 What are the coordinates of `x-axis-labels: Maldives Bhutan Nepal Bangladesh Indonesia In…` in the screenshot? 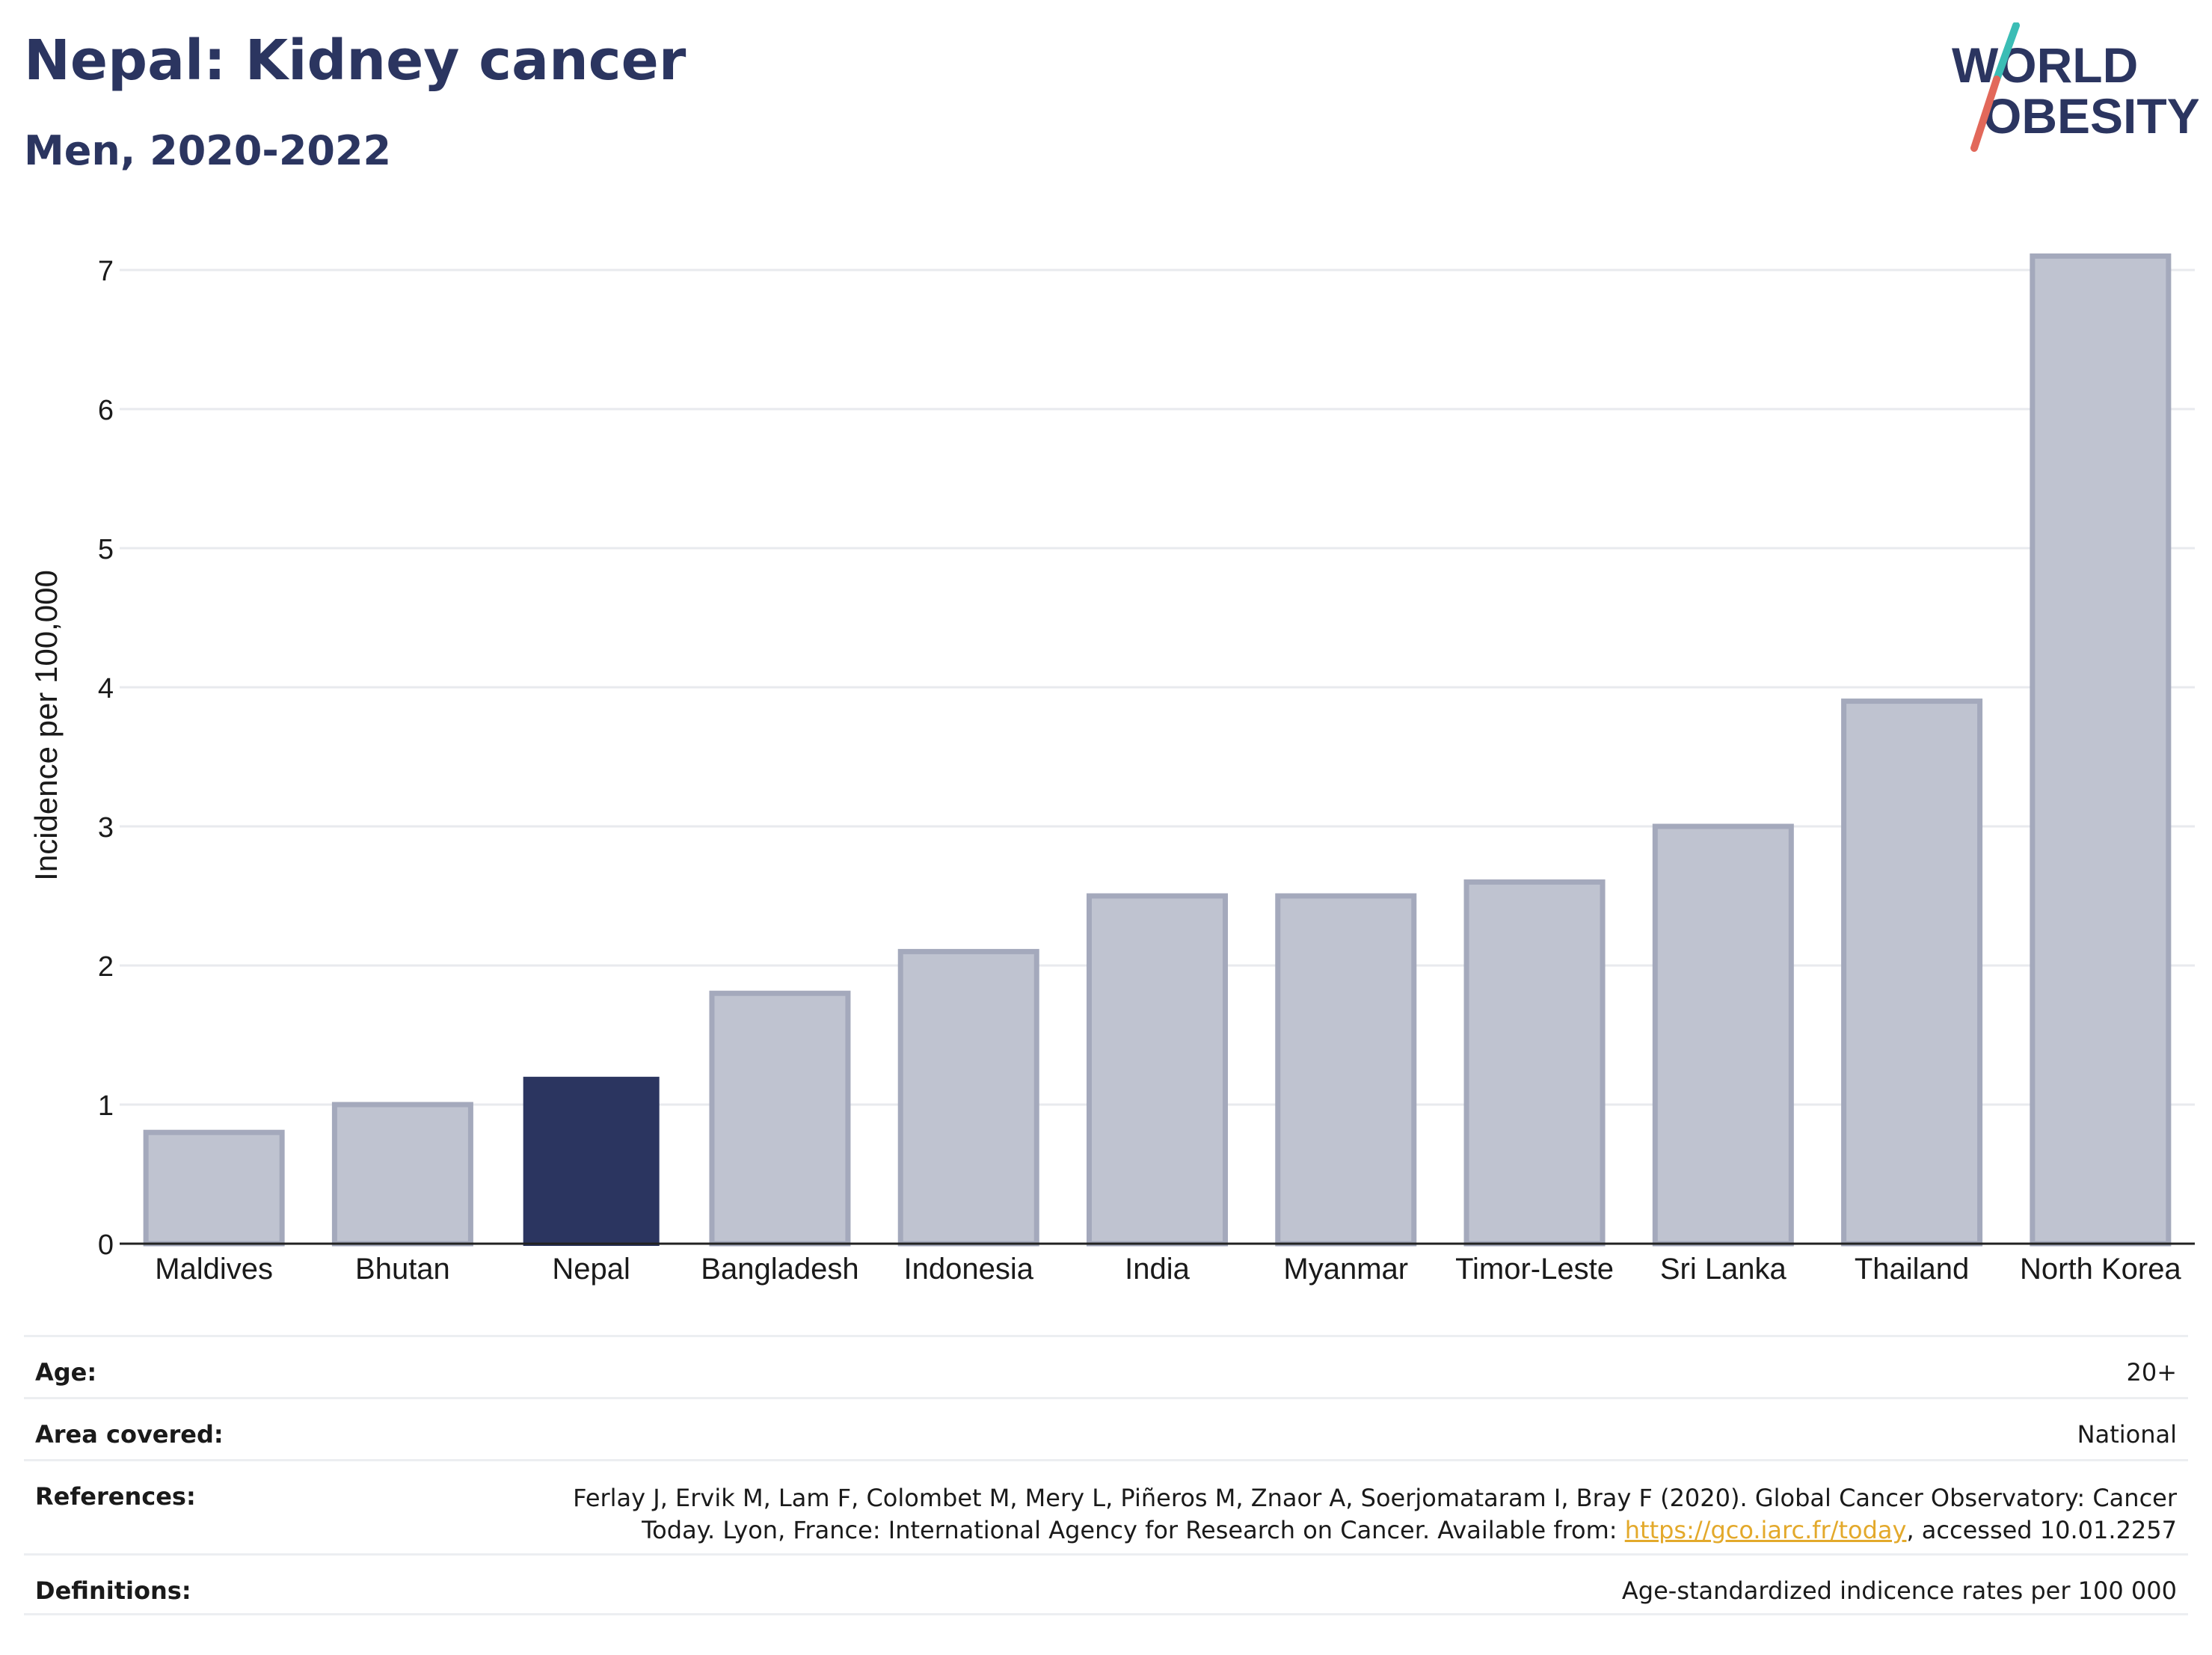 It's located at (1168, 1269).